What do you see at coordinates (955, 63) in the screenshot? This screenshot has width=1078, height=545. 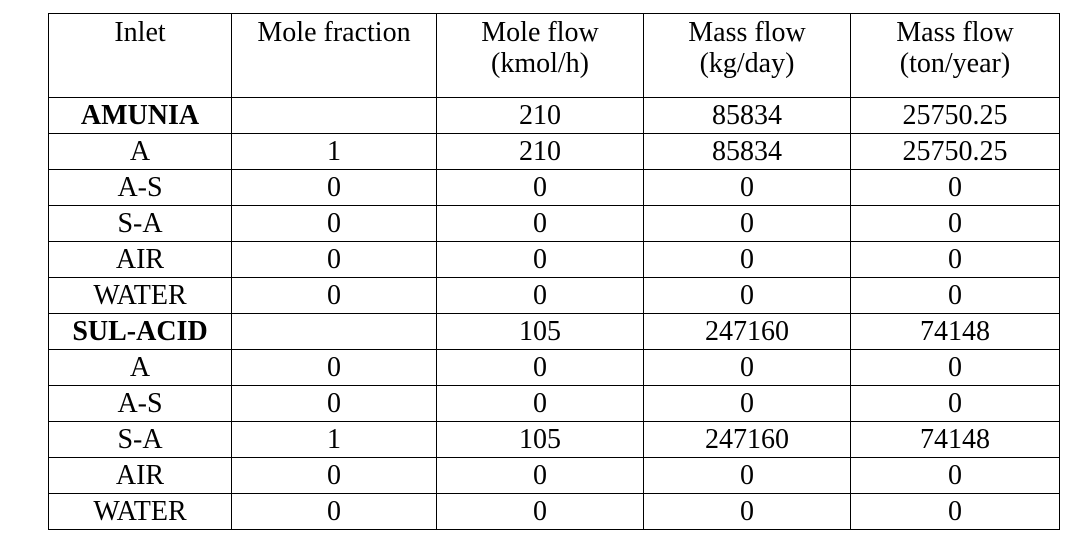 I see `header-mass-flow-ton-year-line2: (ton/year)` at bounding box center [955, 63].